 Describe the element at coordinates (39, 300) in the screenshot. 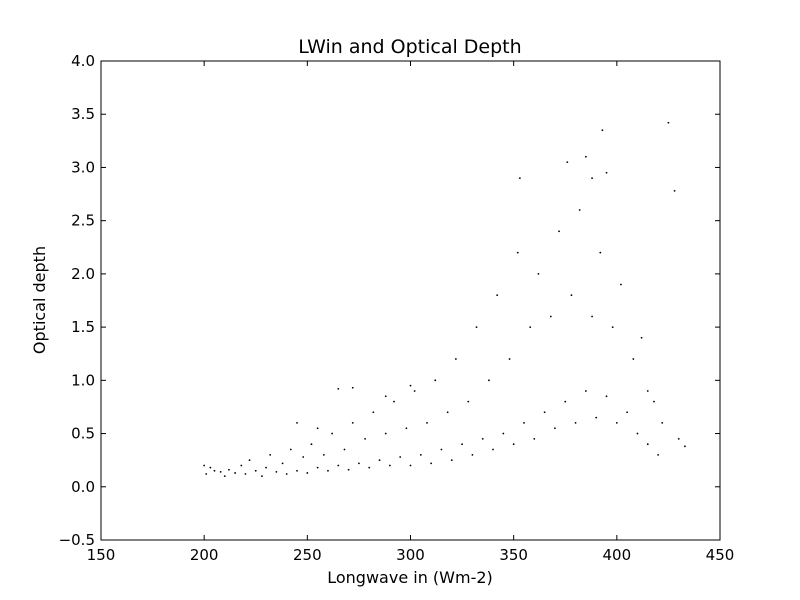

I see `y-axis-label: Optical depth` at that location.